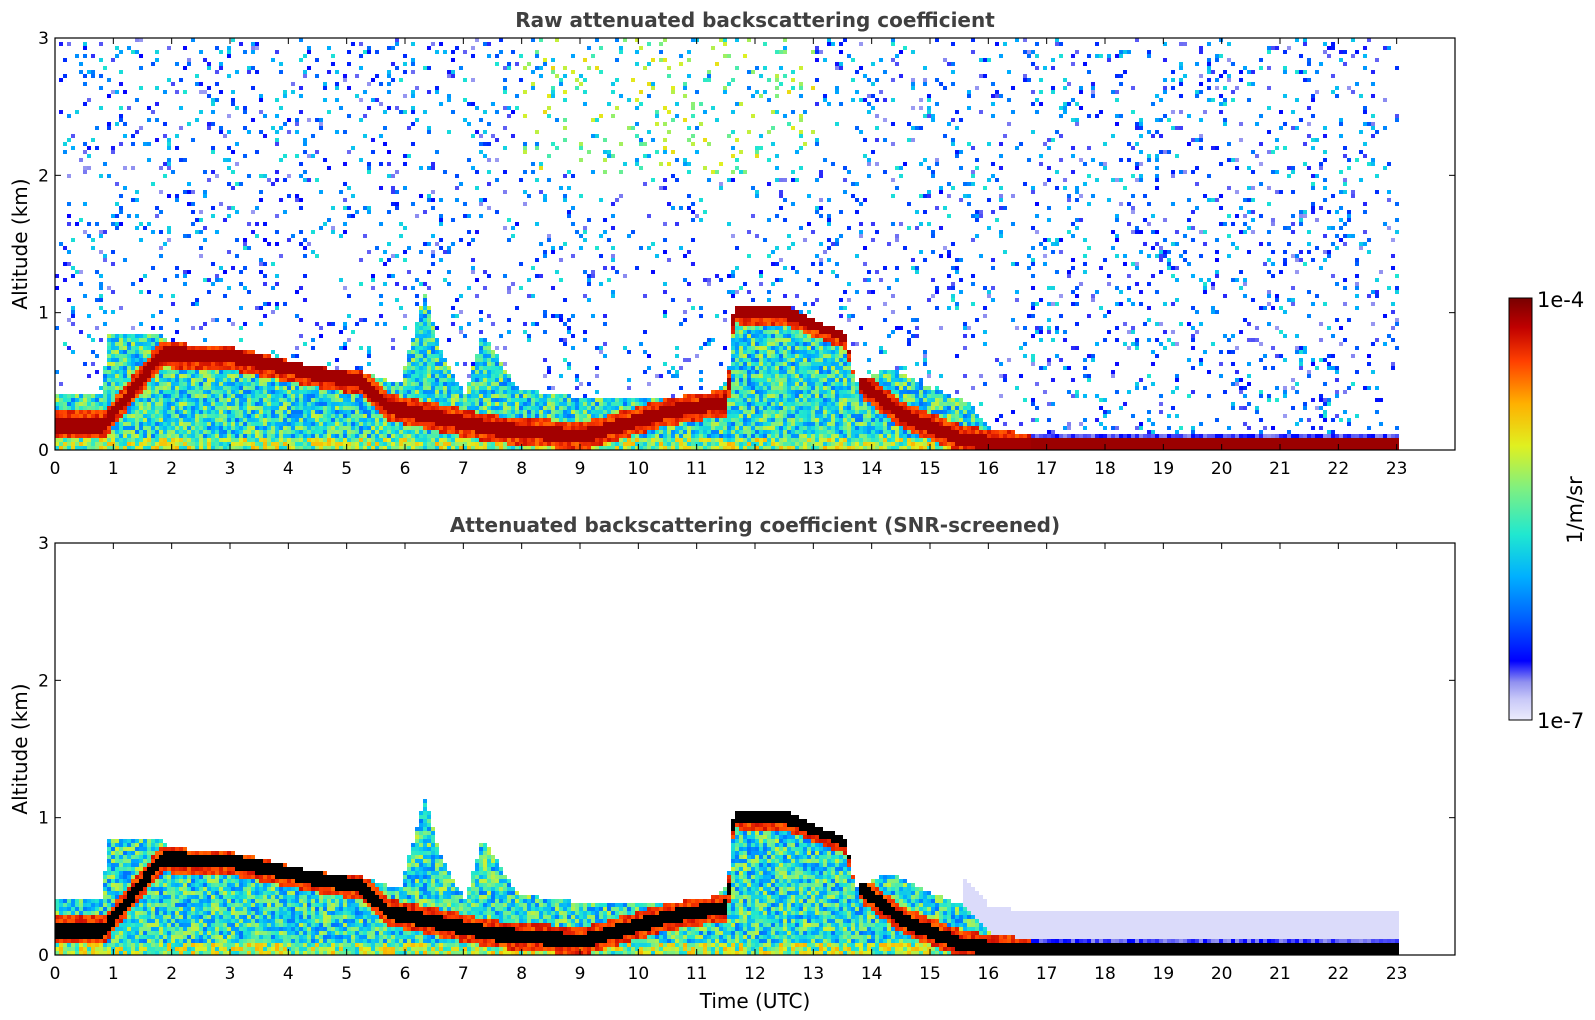  What do you see at coordinates (20, 243) in the screenshot?
I see `raw-y-axis-label: Altitude (km)` at bounding box center [20, 243].